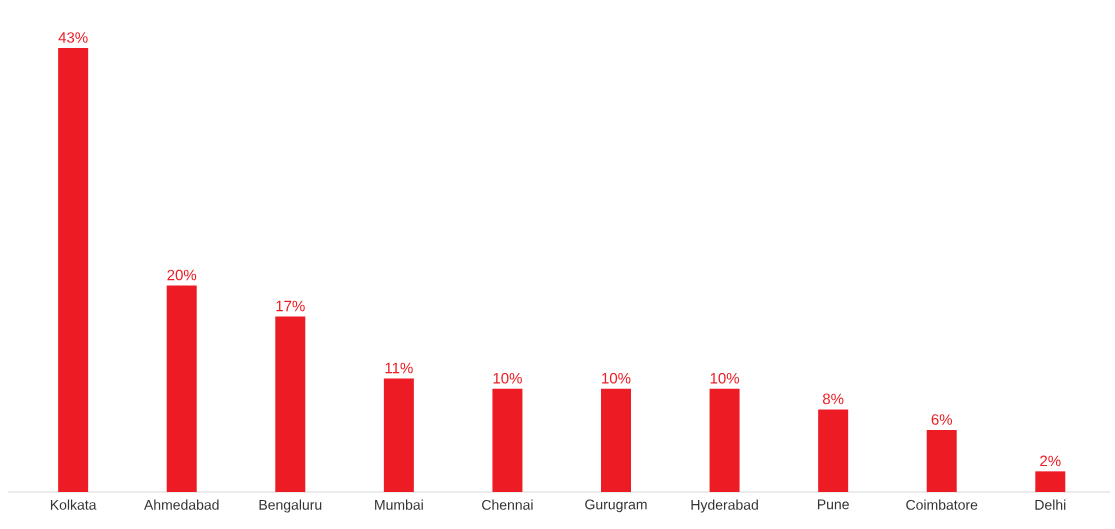 The height and width of the screenshot is (529, 1115). What do you see at coordinates (181, 504) in the screenshot?
I see `x-tick-label: Ahmedabad` at bounding box center [181, 504].